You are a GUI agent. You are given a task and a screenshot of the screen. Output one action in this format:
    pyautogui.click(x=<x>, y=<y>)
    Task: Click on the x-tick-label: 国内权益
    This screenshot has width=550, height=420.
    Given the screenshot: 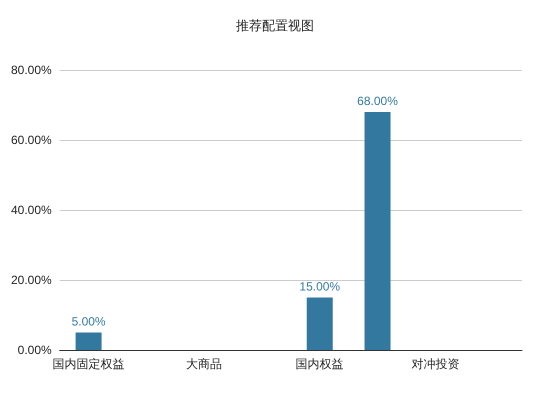 What is the action you would take?
    pyautogui.click(x=320, y=364)
    